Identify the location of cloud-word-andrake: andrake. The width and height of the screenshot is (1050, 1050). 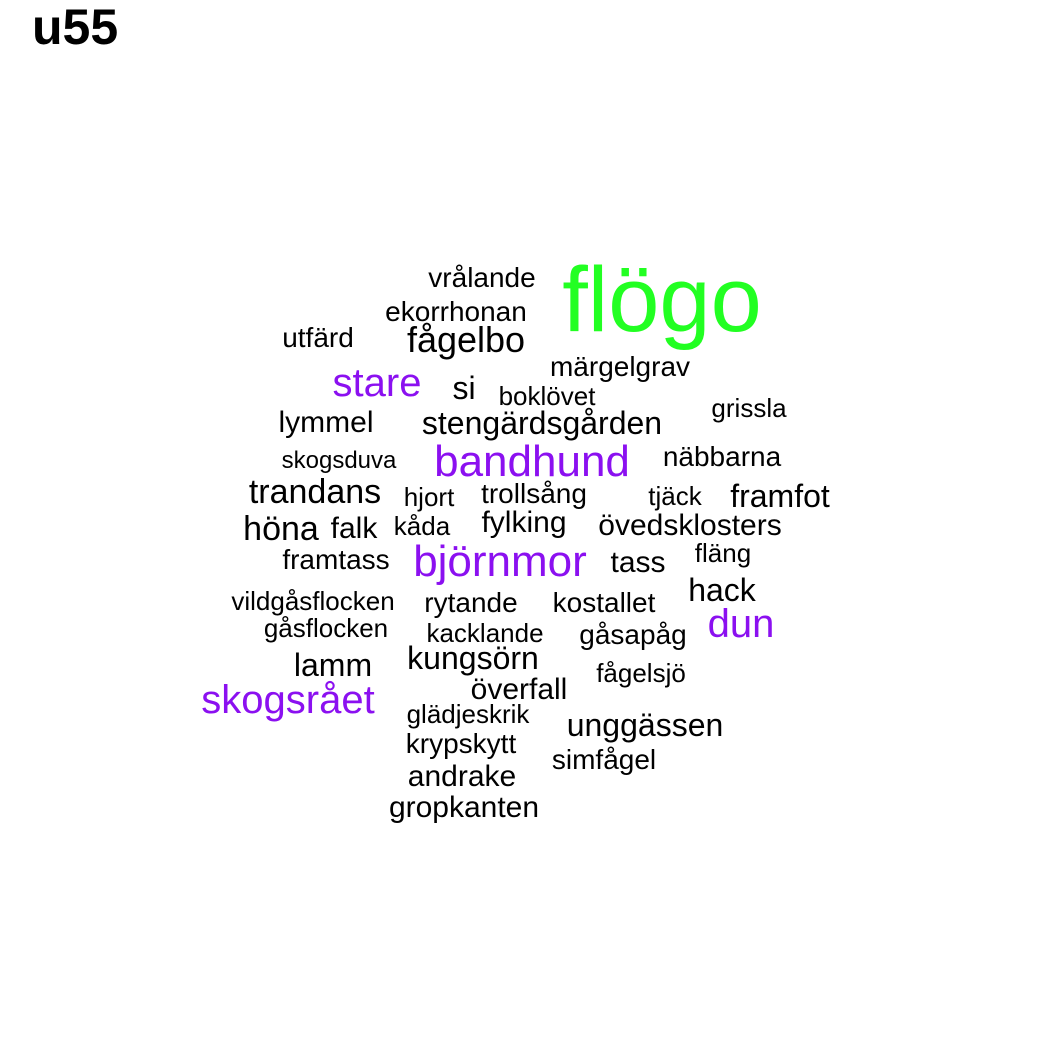
(462, 776).